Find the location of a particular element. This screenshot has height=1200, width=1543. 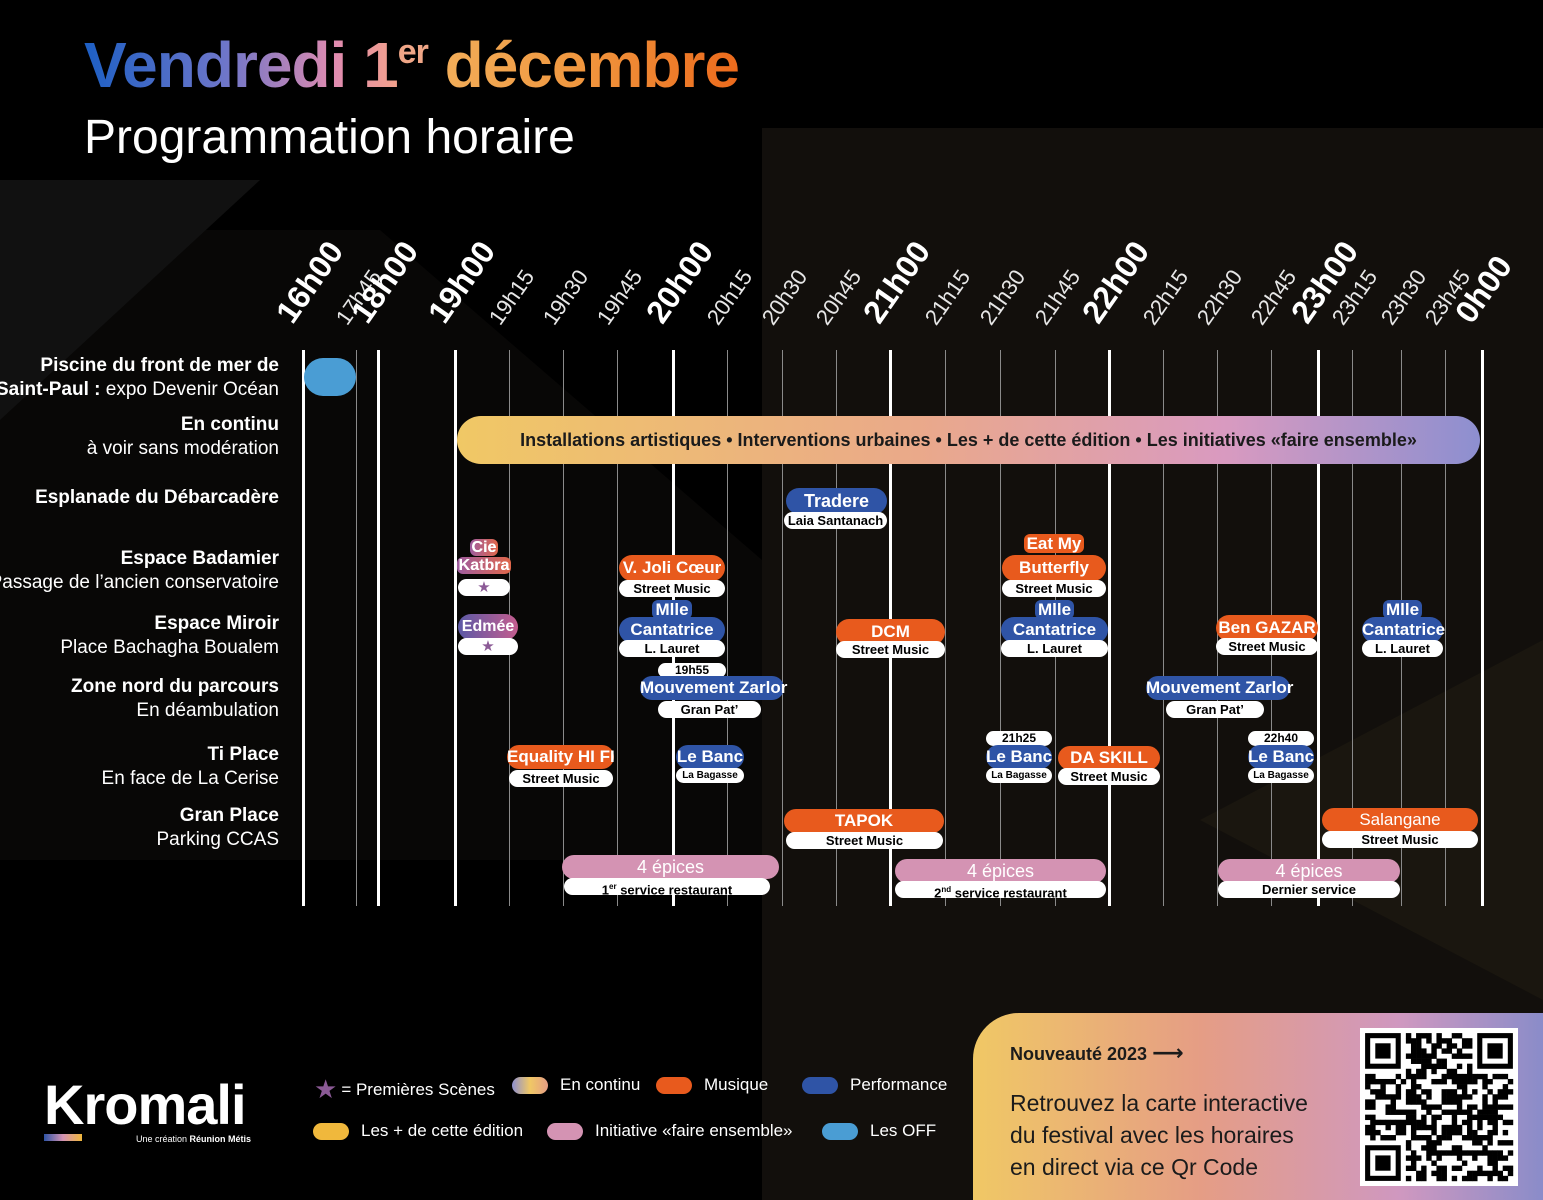

event-mlle-cantatrice-2-sub: L. Lauret is located at coordinates (1054, 648).